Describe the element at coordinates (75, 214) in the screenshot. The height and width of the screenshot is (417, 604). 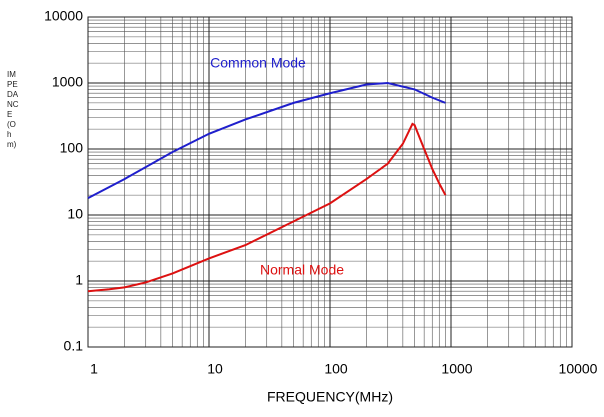
I see `y-tick-label: 10` at that location.